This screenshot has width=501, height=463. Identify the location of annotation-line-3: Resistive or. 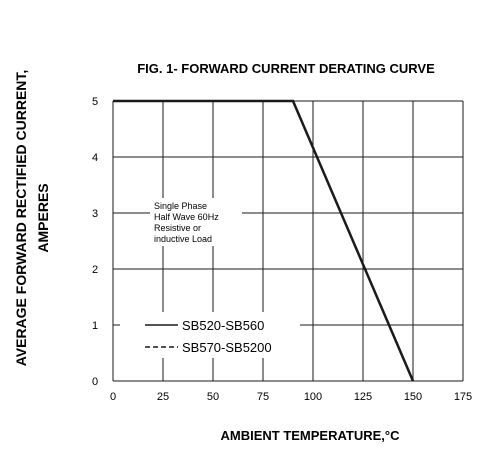
(177, 228).